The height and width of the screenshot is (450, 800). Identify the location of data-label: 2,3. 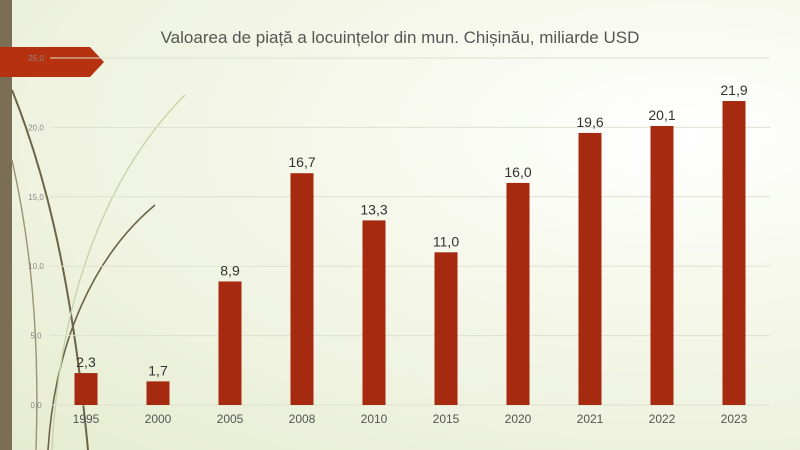
(86, 362).